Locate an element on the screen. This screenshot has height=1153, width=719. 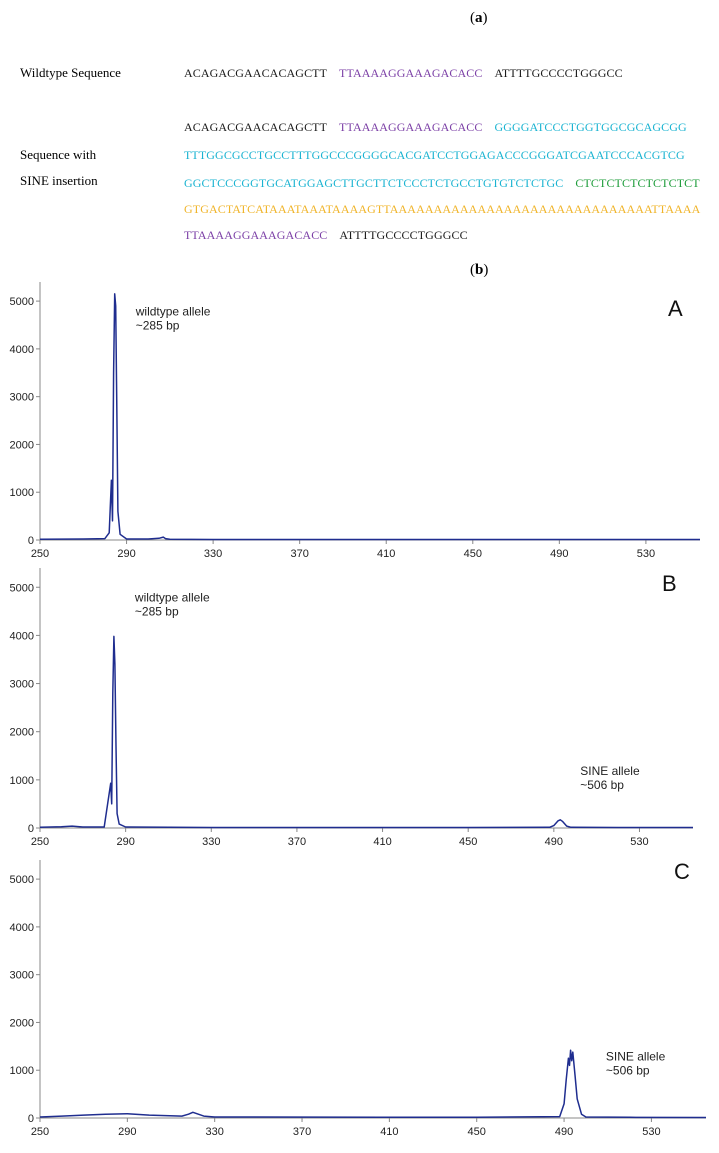
panel-letter: A is located at coordinates (675, 308).